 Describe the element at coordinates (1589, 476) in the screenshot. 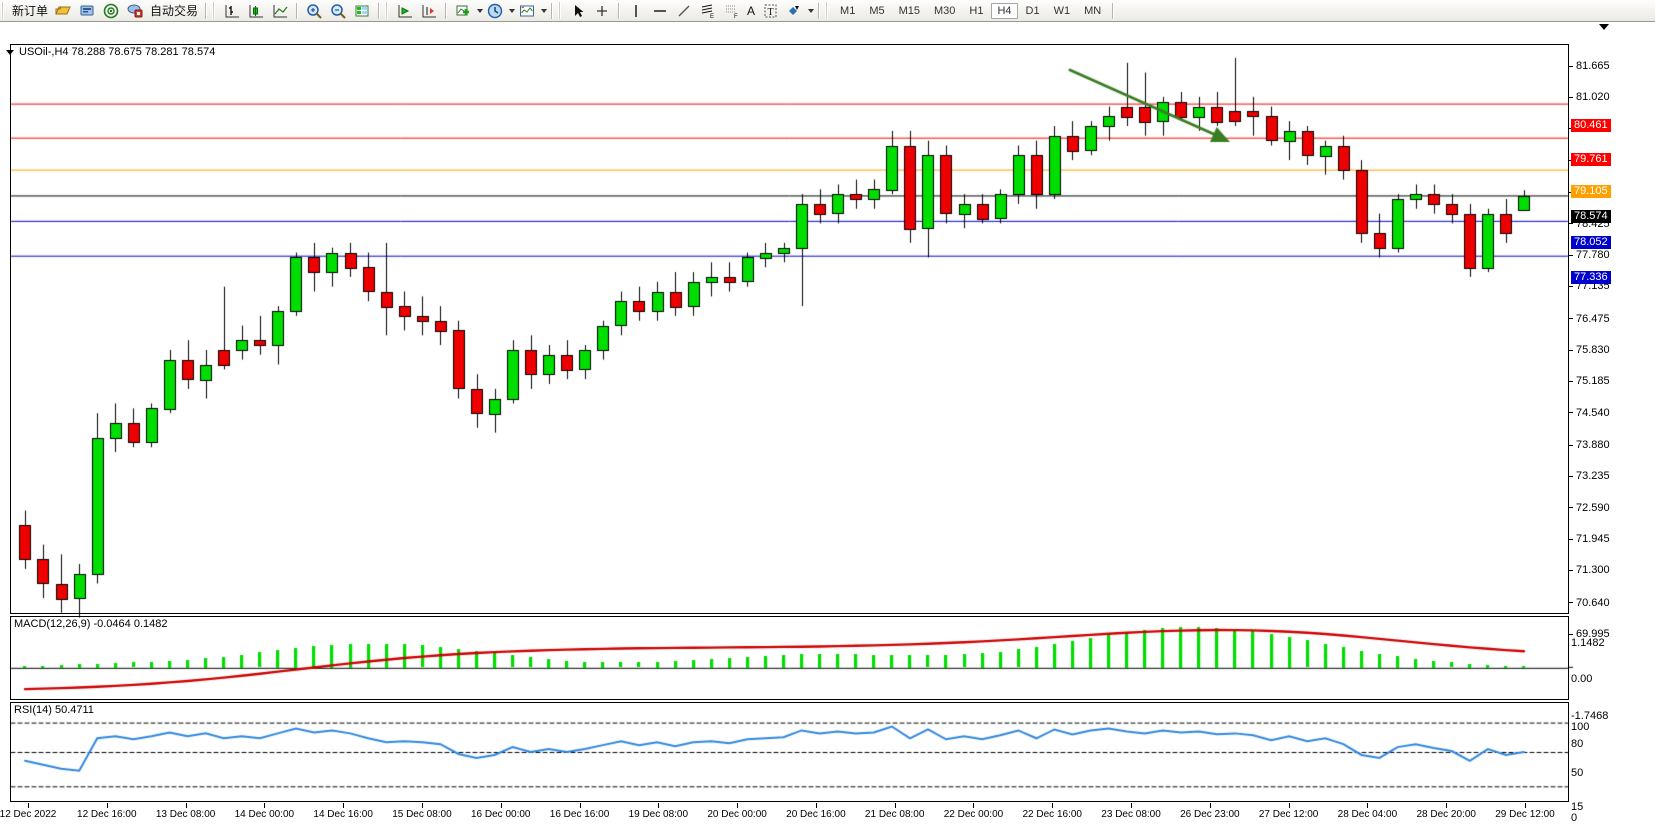

I see `price-tick: 73.235` at that location.